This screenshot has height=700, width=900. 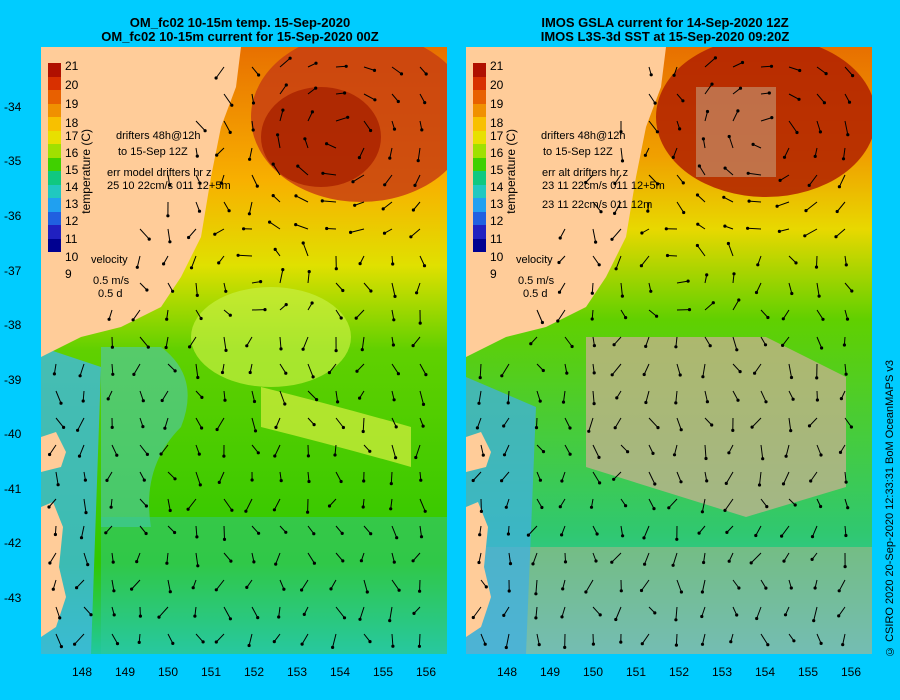 What do you see at coordinates (665, 36) in the screenshot?
I see `right-title-line2: IMOS L3S-3d SST at 15-Sep-2020 09:20Z` at bounding box center [665, 36].